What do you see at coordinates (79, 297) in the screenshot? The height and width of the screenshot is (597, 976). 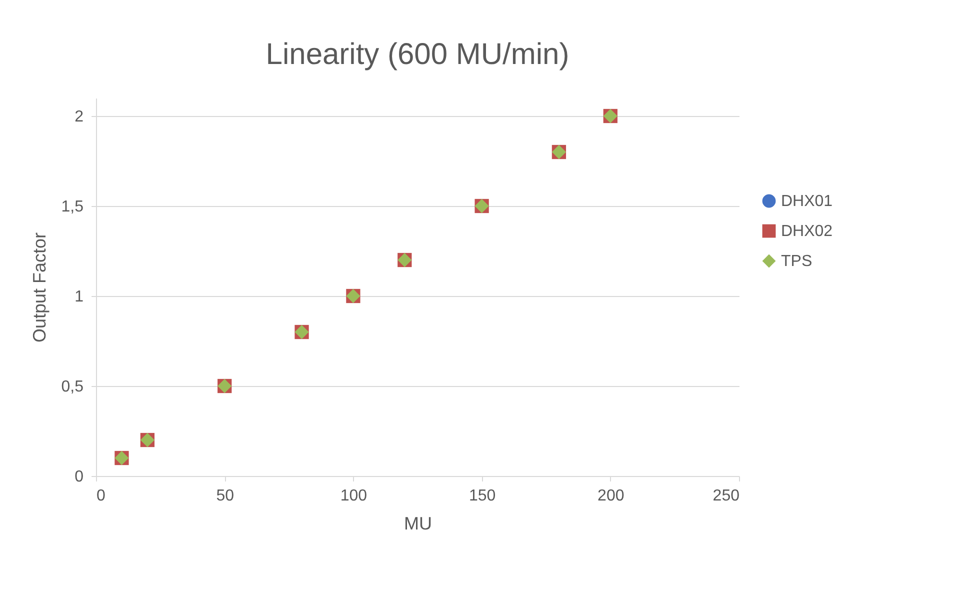 I see `y-tick-label: 1` at bounding box center [79, 297].